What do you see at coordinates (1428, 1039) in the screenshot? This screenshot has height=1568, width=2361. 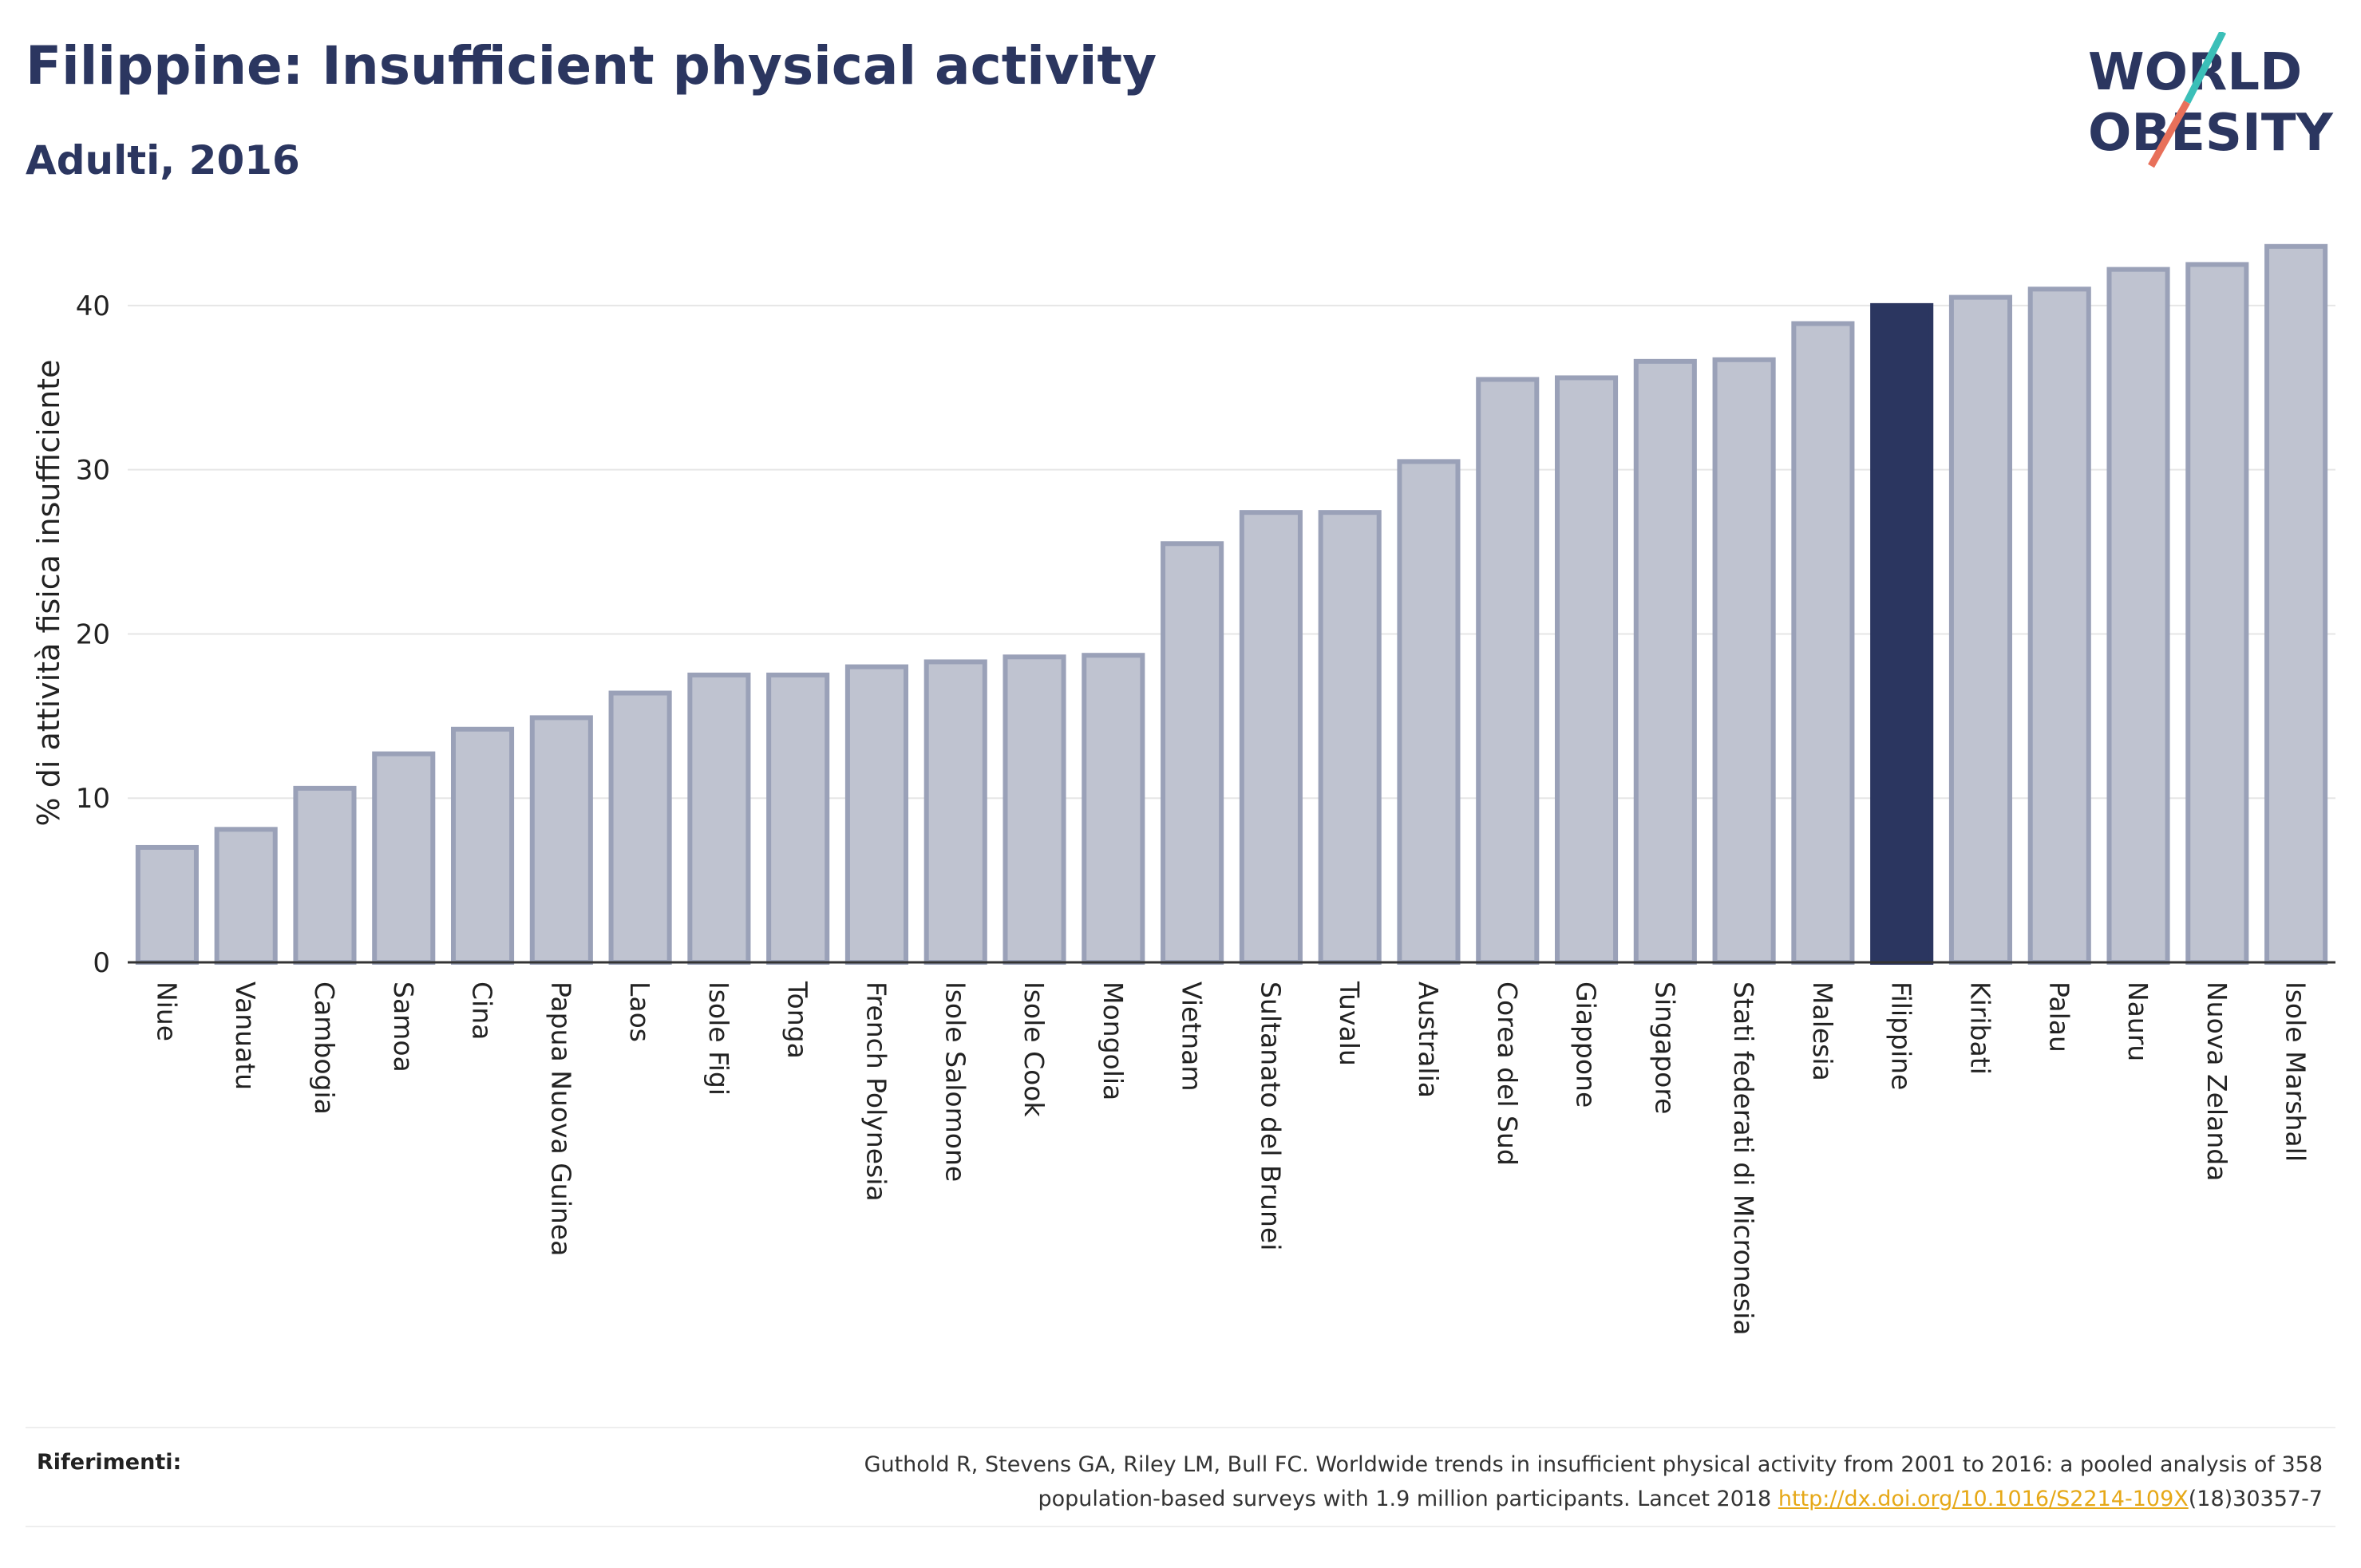 I see `x-tick-label: Australia` at bounding box center [1428, 1039].